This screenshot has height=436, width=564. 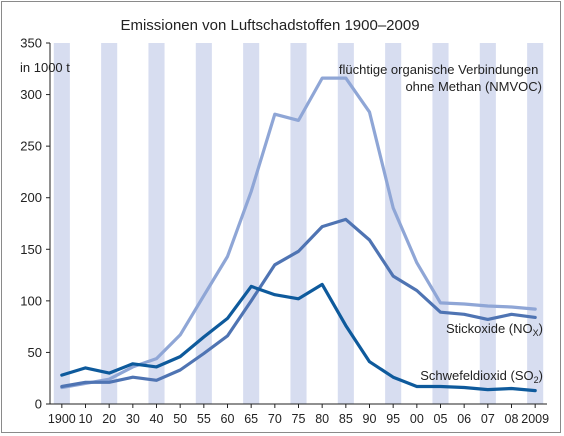 I want to click on series-label-nox: Stickoxide (NOX), so click(x=494, y=329).